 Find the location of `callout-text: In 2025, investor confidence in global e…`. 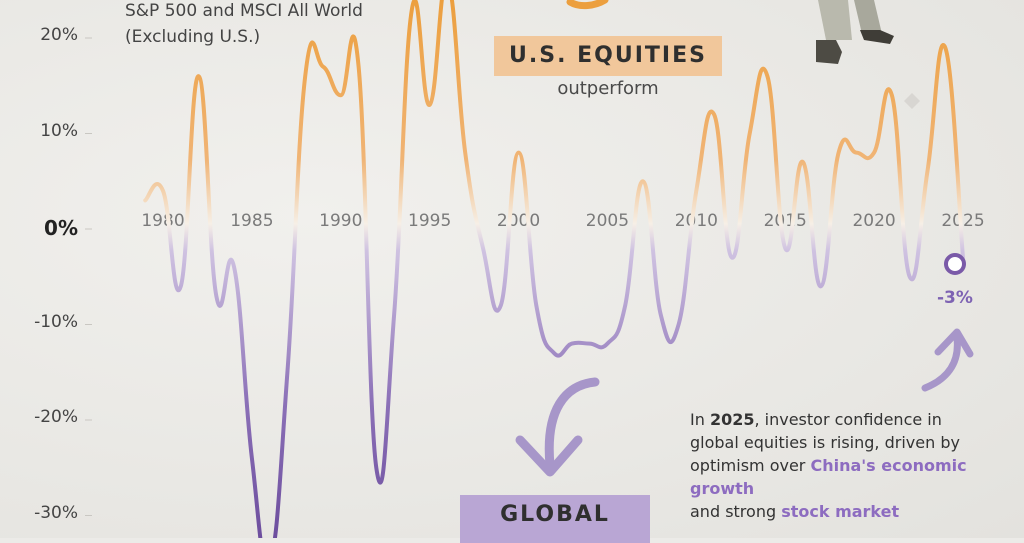

callout-text: In 2025, investor confidence in global e… is located at coordinates (840, 465).